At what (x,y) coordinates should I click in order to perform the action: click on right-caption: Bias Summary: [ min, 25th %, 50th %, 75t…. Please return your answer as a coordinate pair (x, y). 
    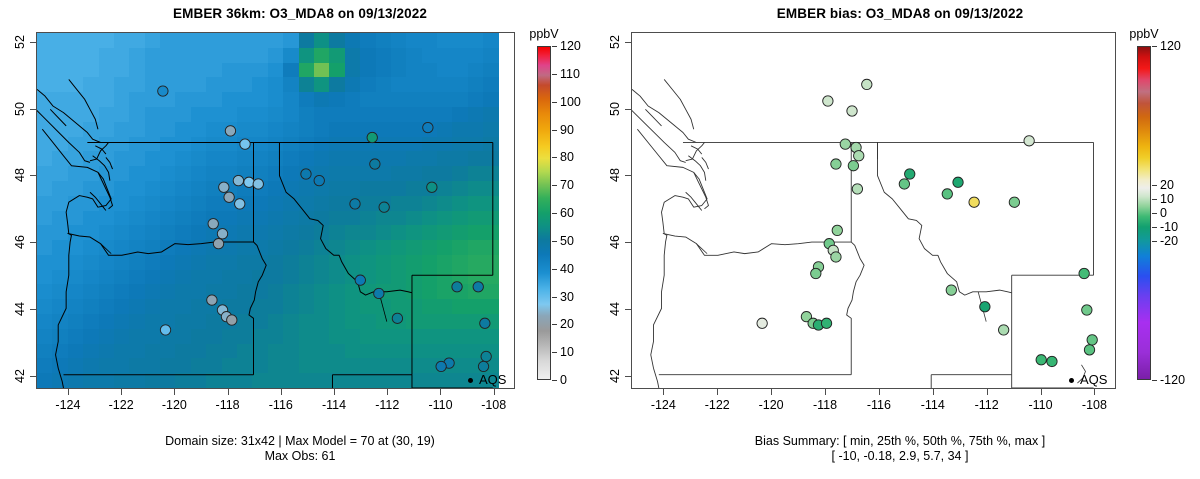
    Looking at the image, I should click on (900, 448).